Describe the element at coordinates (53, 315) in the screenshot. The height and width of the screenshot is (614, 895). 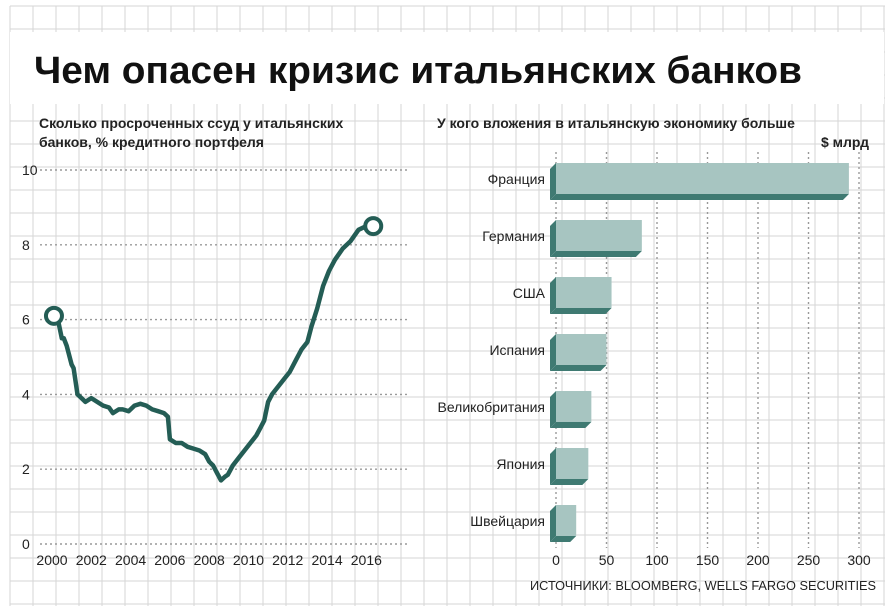
I see `line-chart-start-point` at that location.